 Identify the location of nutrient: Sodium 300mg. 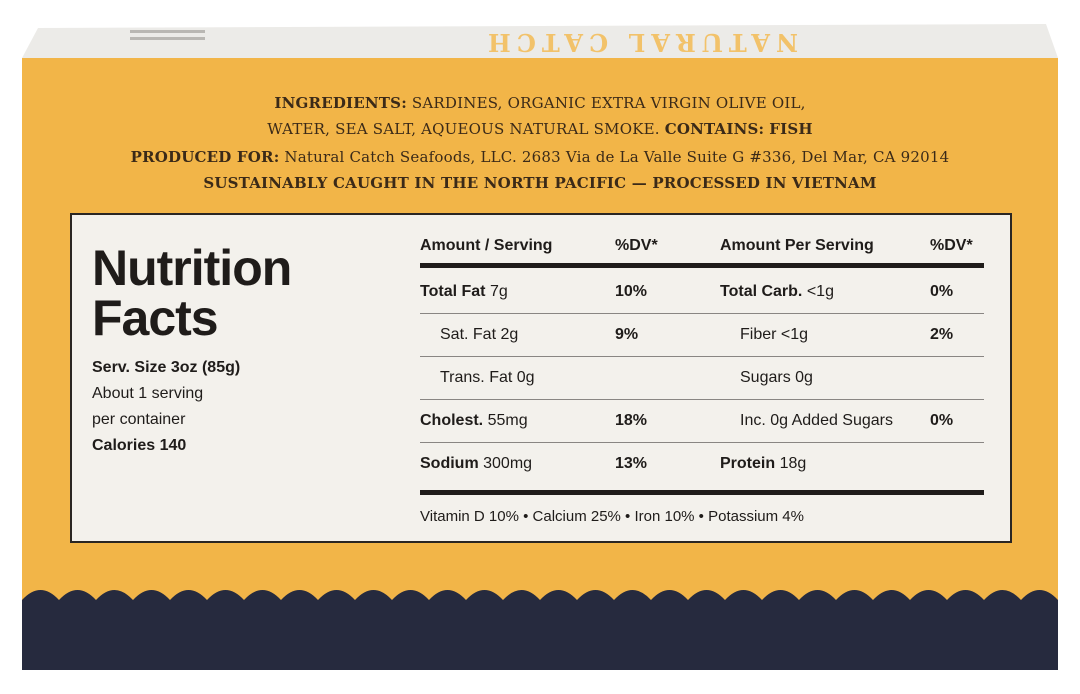
(476, 464).